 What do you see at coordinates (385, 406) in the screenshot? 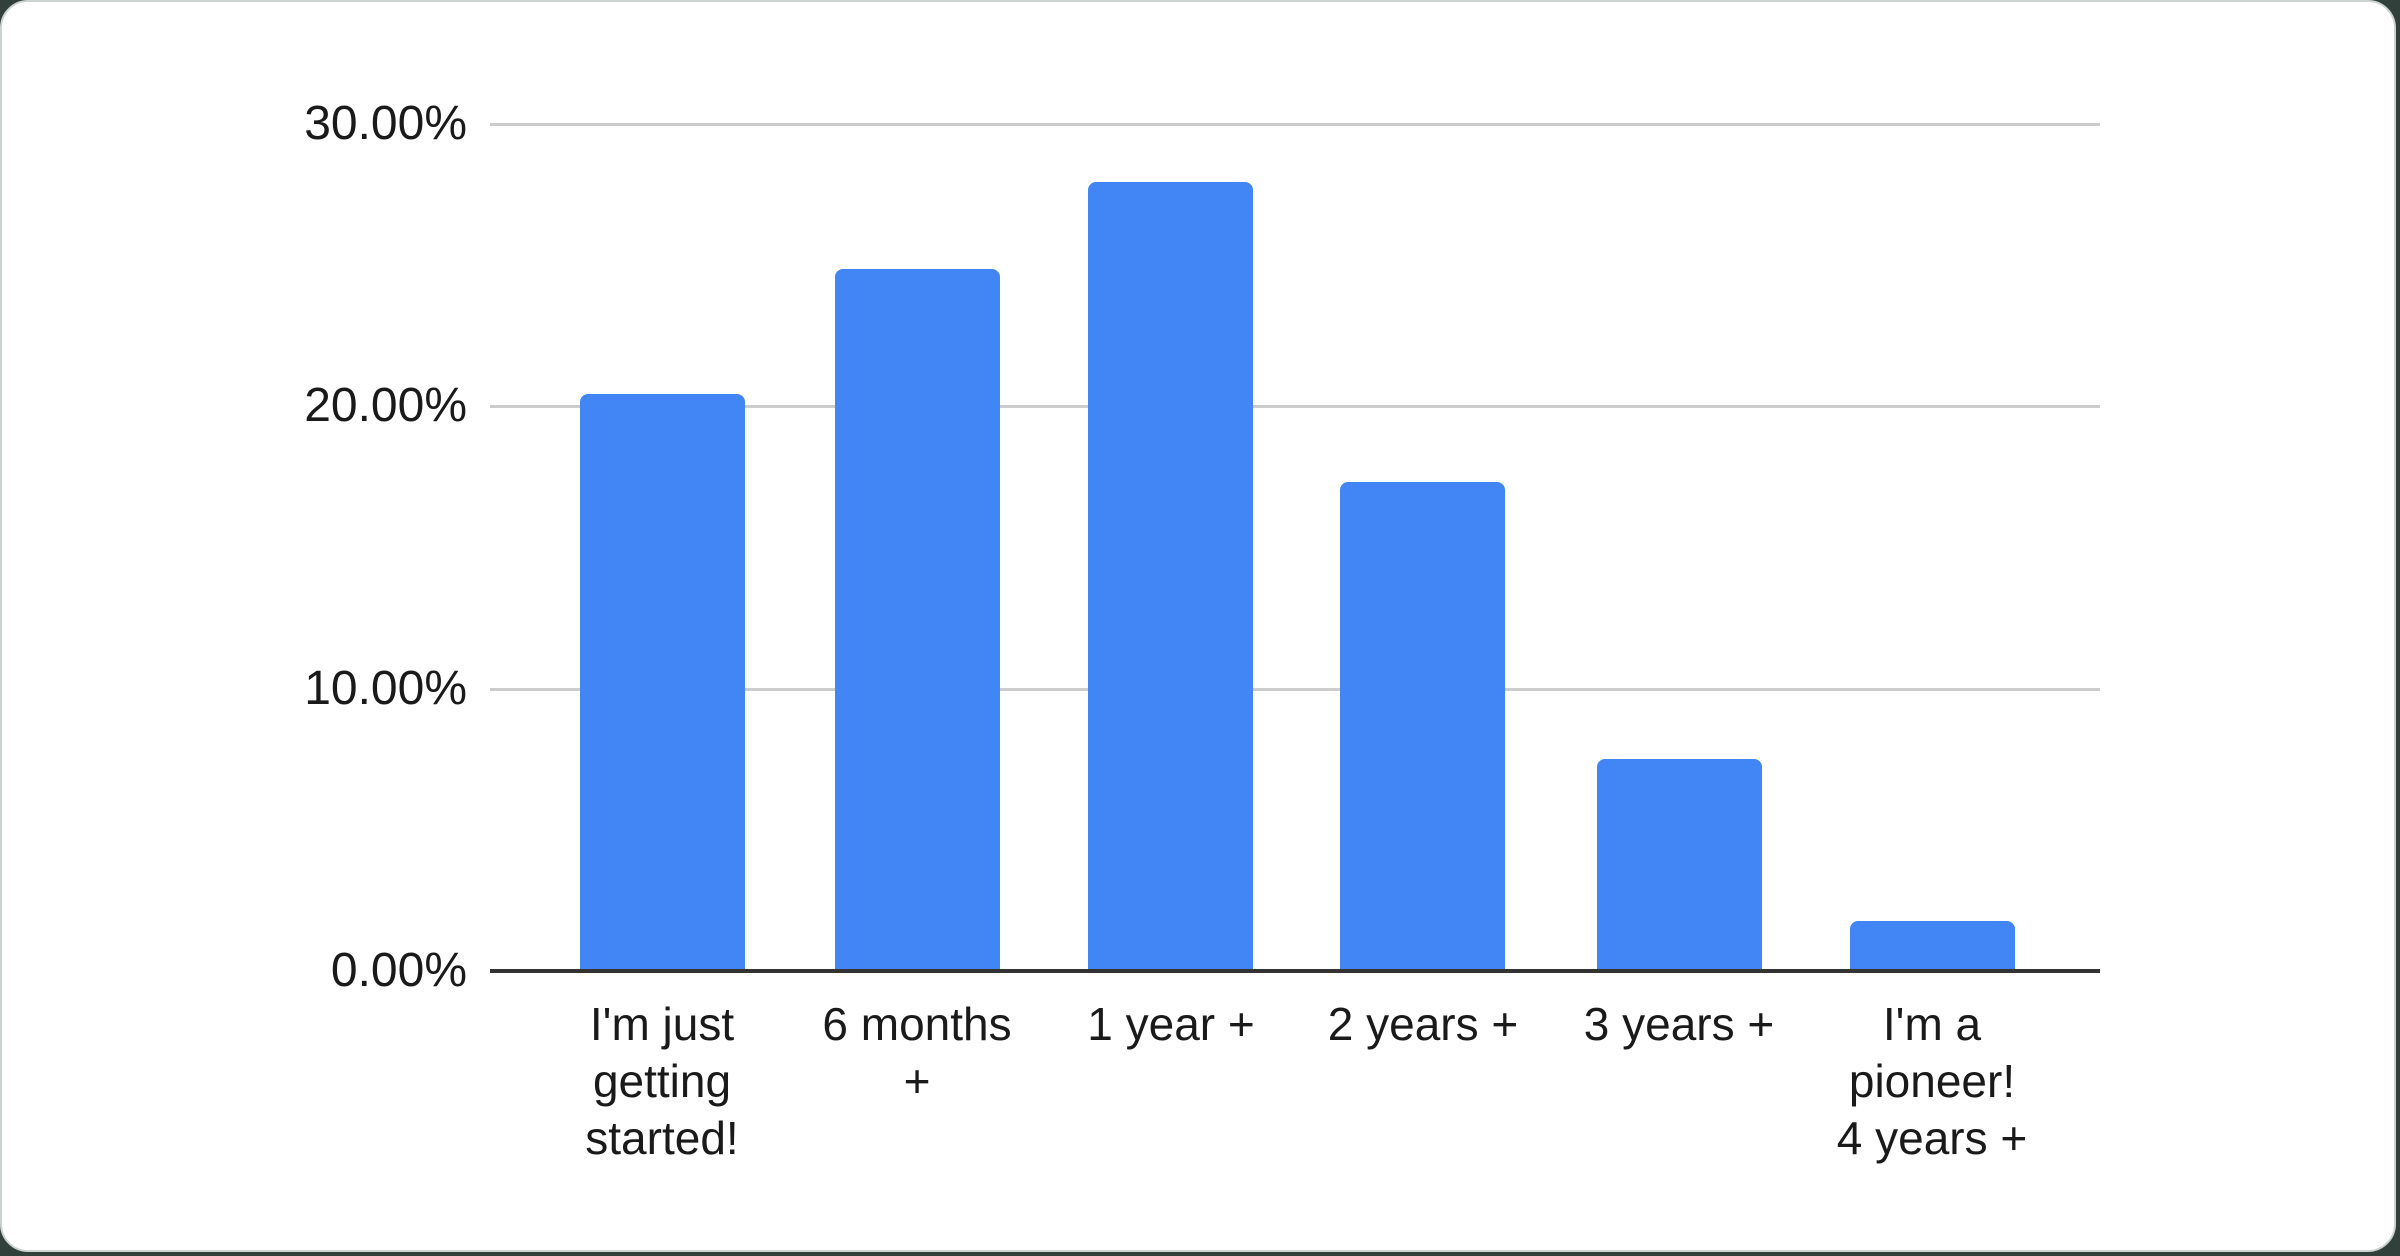
I see `y-tick-label: 20.00%` at bounding box center [385, 406].